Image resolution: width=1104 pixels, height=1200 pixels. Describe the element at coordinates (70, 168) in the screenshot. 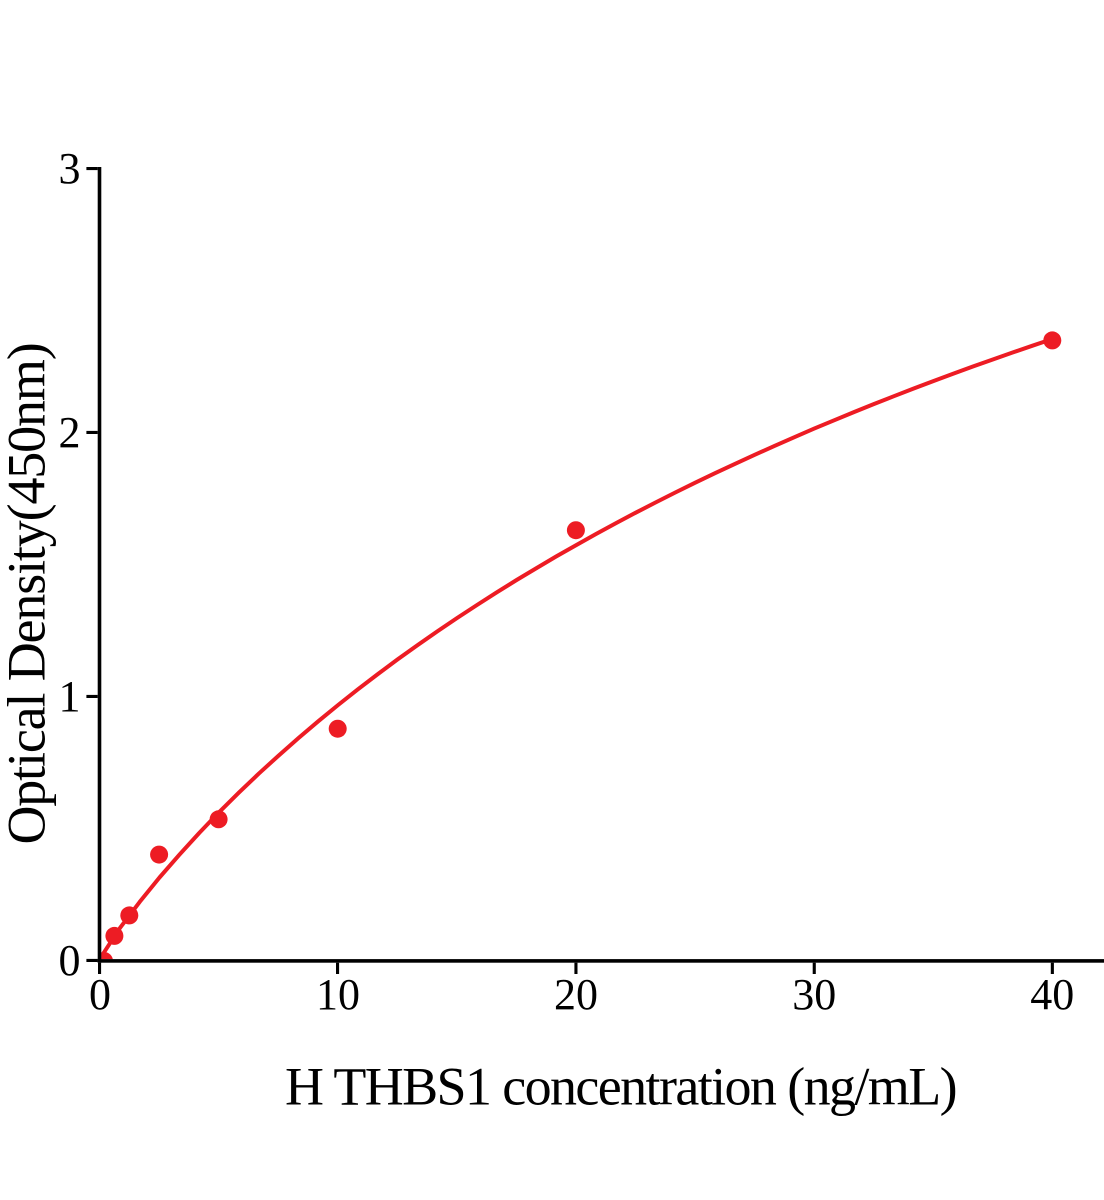

I see `svg-text: 3` at that location.